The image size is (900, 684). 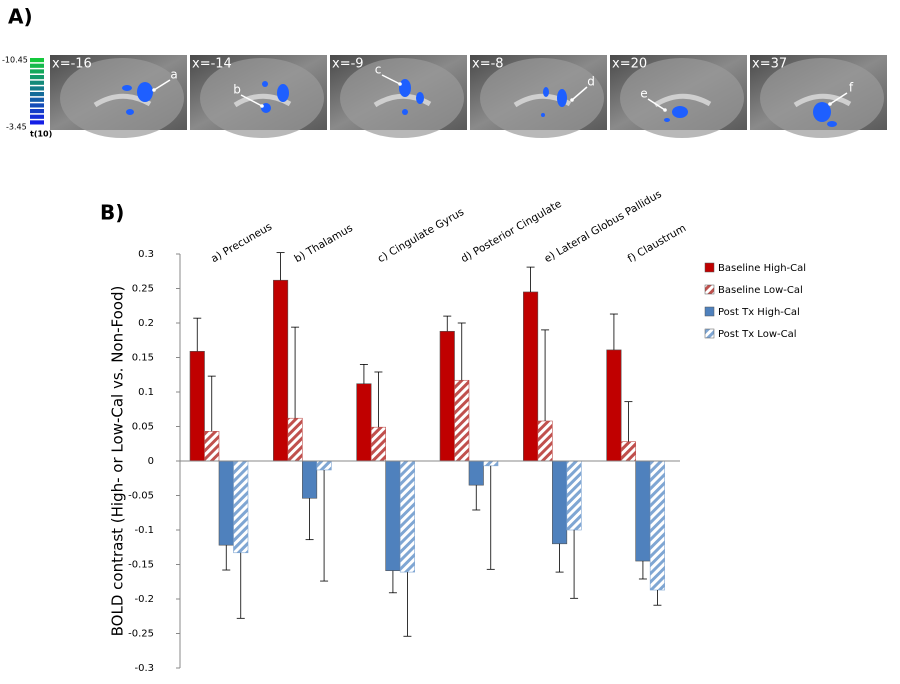 I want to click on brain-slice: x=37 f, so click(x=818, y=96).